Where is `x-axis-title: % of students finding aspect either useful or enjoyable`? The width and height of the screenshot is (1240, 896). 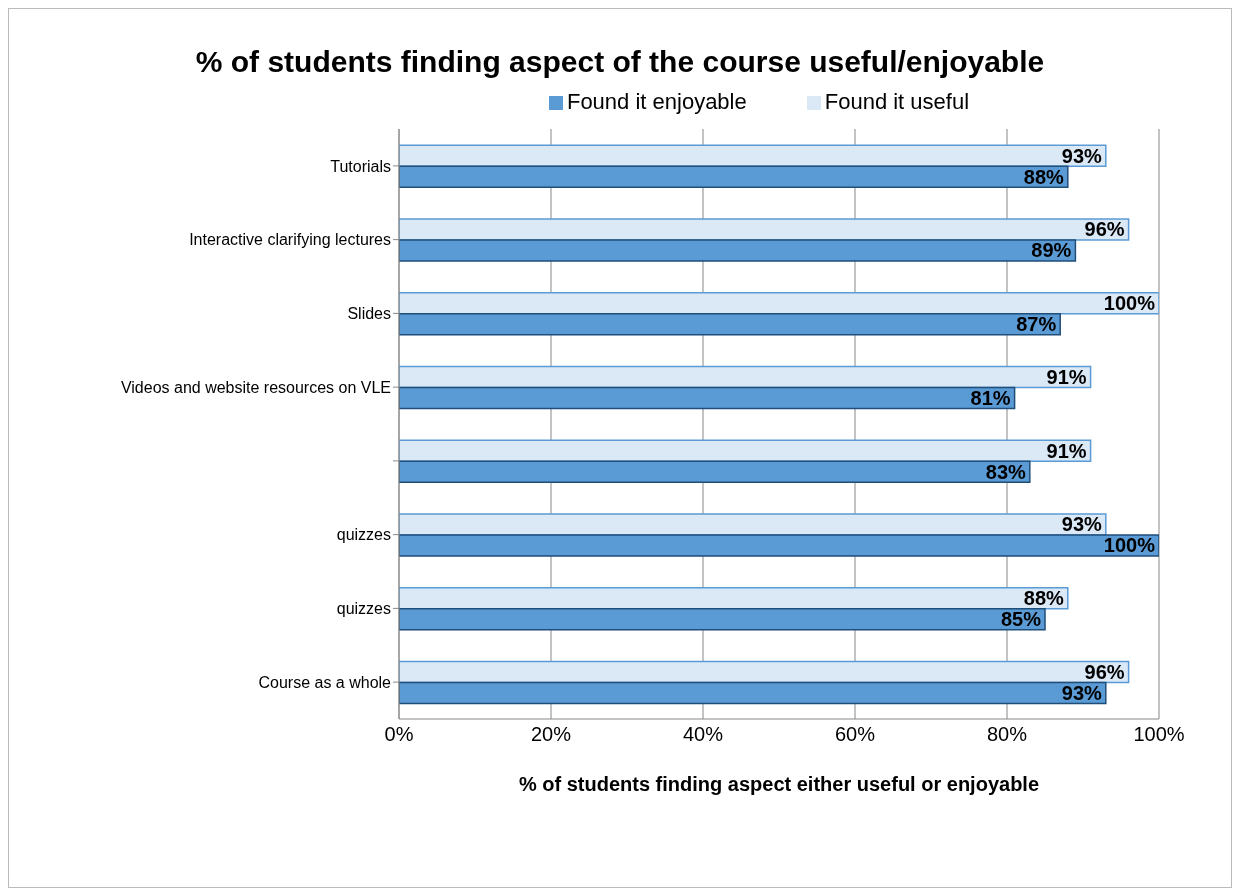 x-axis-title: % of students finding aspect either useful or enjoyable is located at coordinates (779, 784).